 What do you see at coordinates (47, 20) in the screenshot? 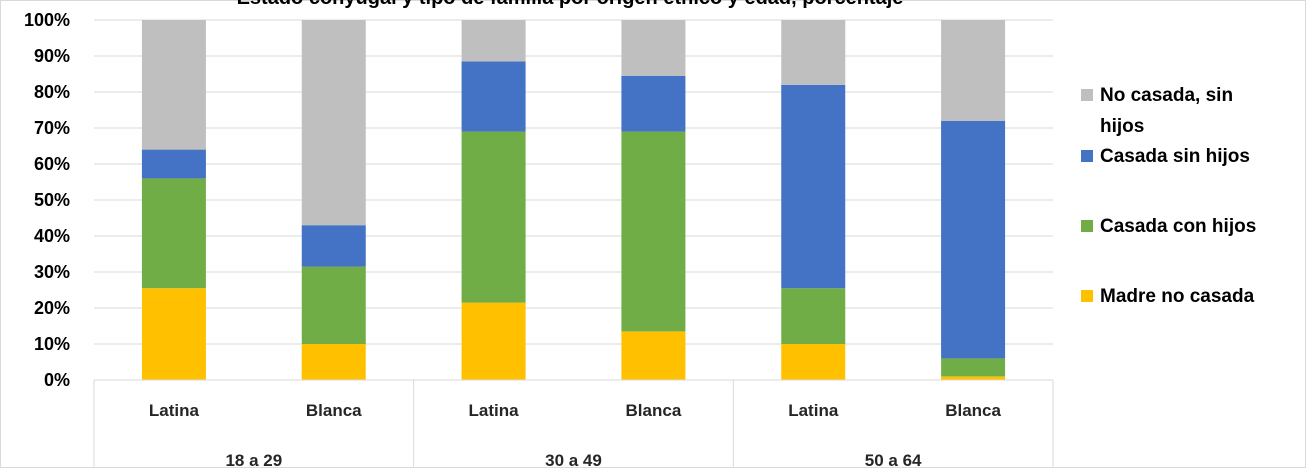
I see `y-tick-label: 100%` at bounding box center [47, 20].